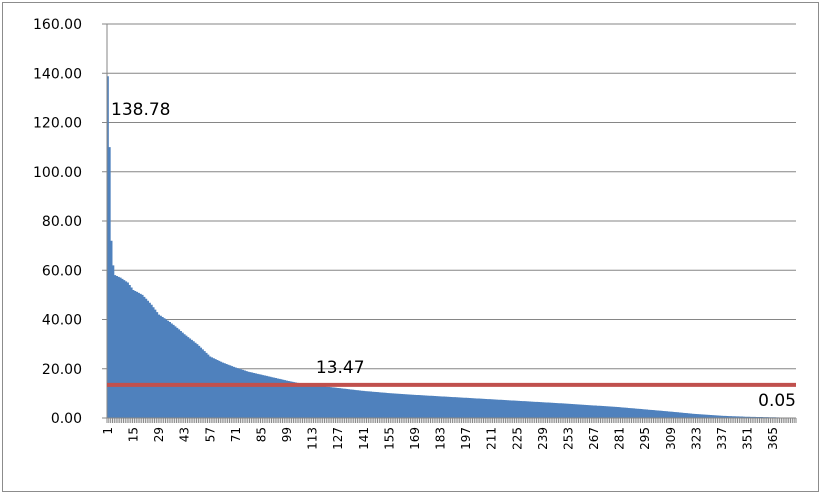  Describe the element at coordinates (236, 434) in the screenshot. I see `x-tick-label: 71` at that location.